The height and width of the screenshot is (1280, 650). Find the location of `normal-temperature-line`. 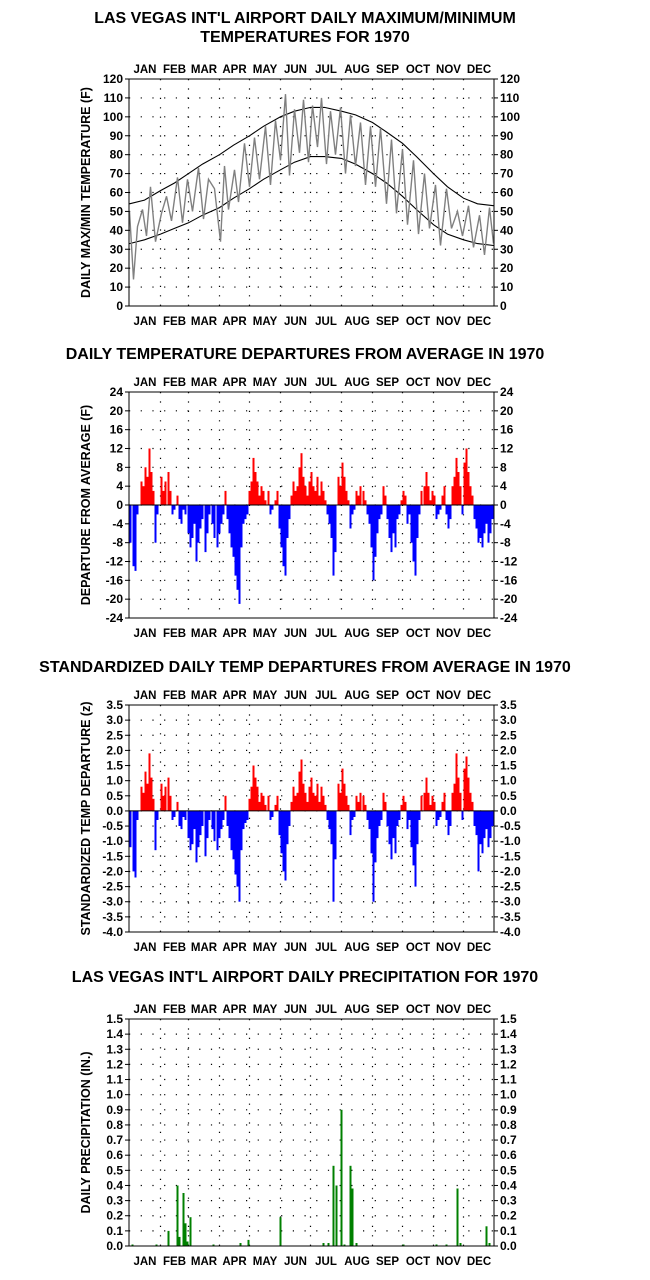

normal-temperature-line is located at coordinates (311, 201).